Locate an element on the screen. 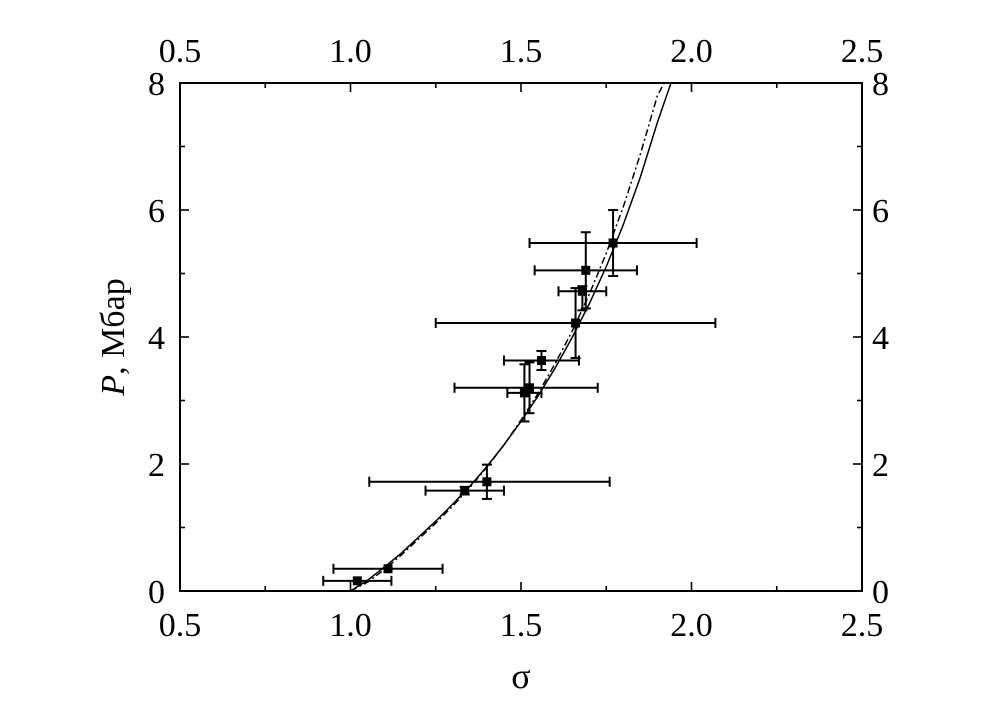 The image size is (1004, 709). y-tick-label-right: 8 is located at coordinates (880, 84).